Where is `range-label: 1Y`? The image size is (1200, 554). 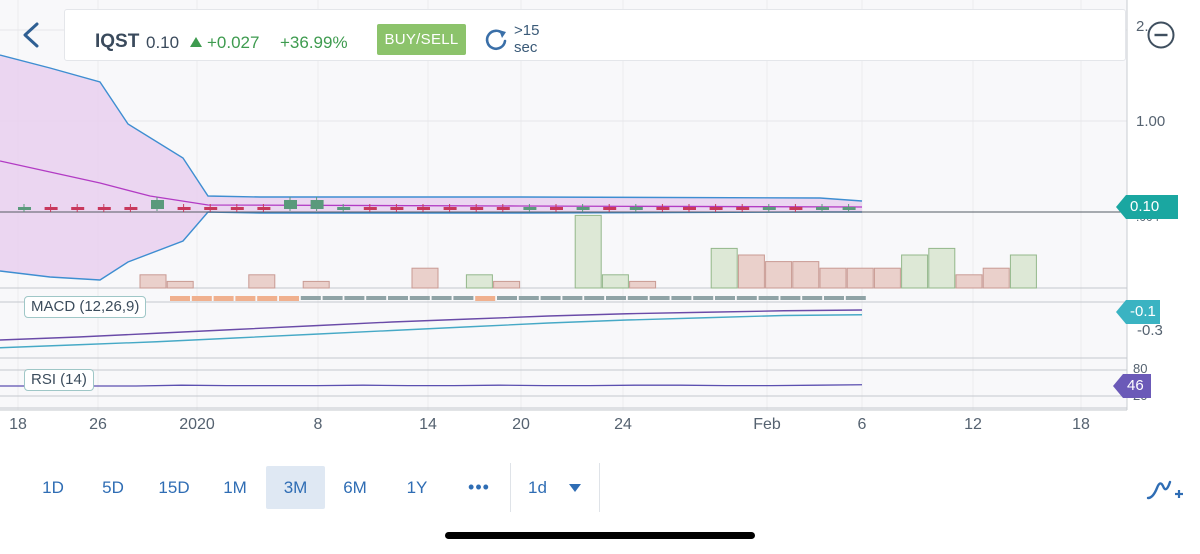
range-label: 1Y is located at coordinates (417, 487).